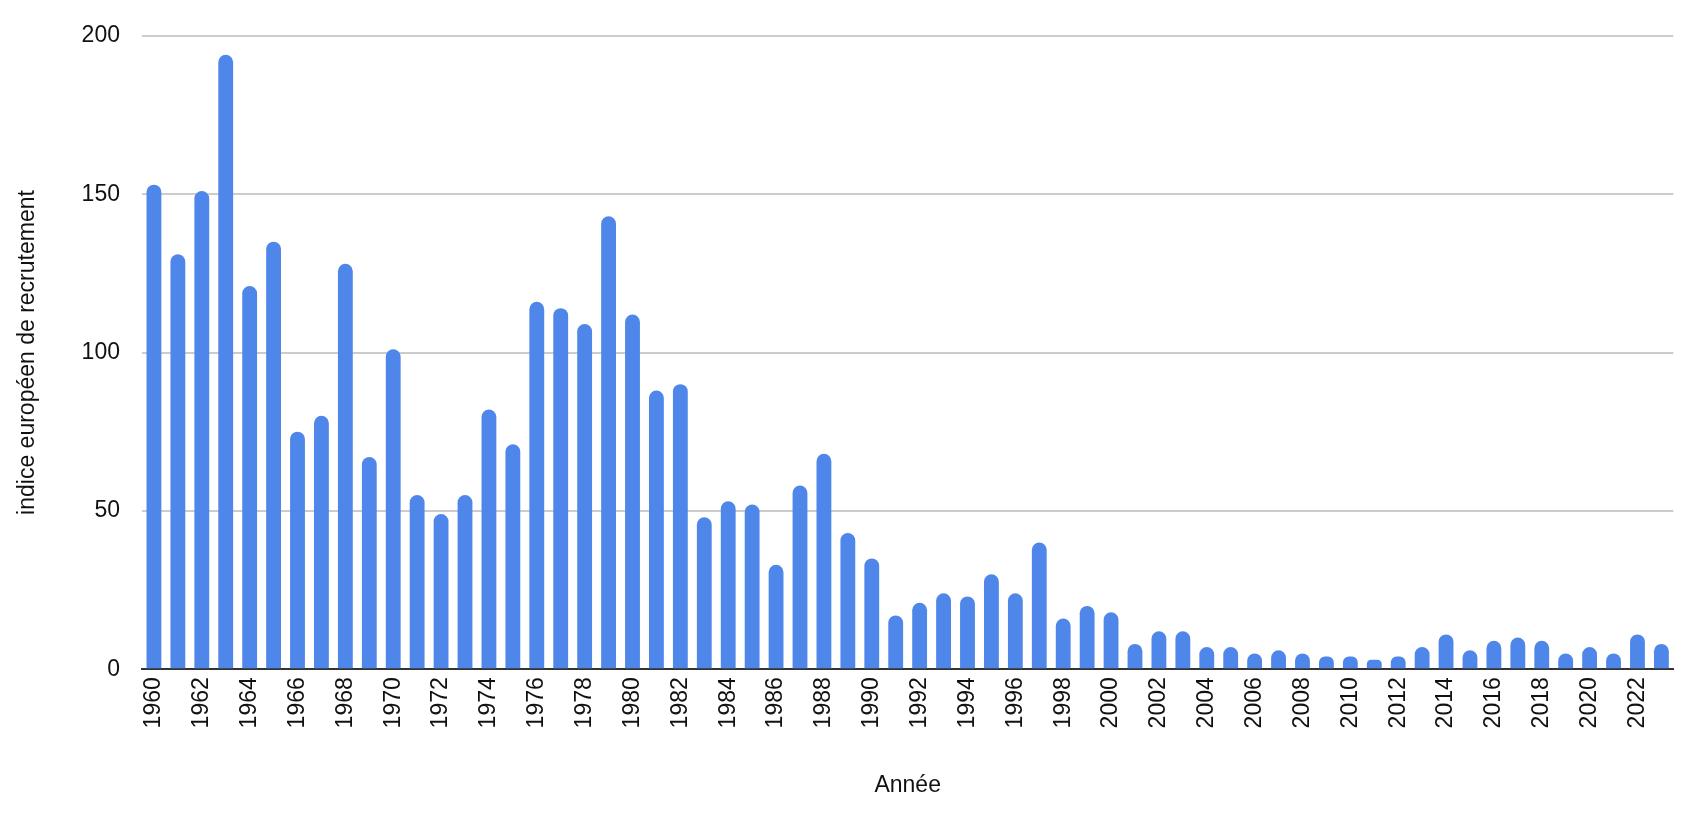 This screenshot has width=1697, height=813. What do you see at coordinates (1348, 703) in the screenshot?
I see `x-tick-label: 2010` at bounding box center [1348, 703].